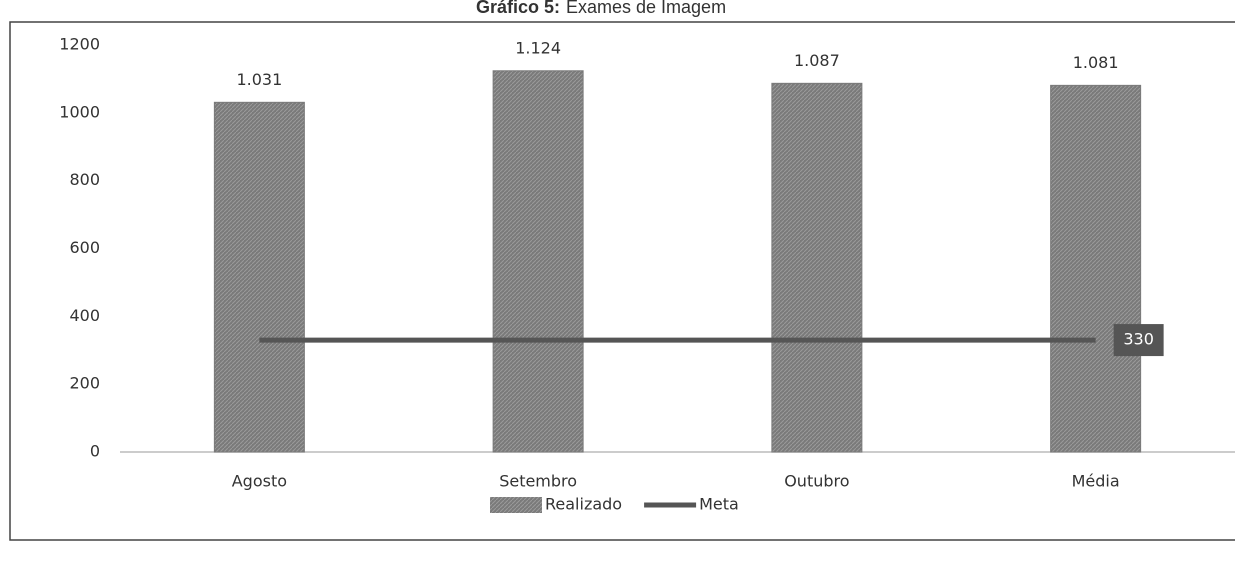 This screenshot has width=1235, height=575. What do you see at coordinates (516, 505) in the screenshot?
I see `legend-swatch` at bounding box center [516, 505].